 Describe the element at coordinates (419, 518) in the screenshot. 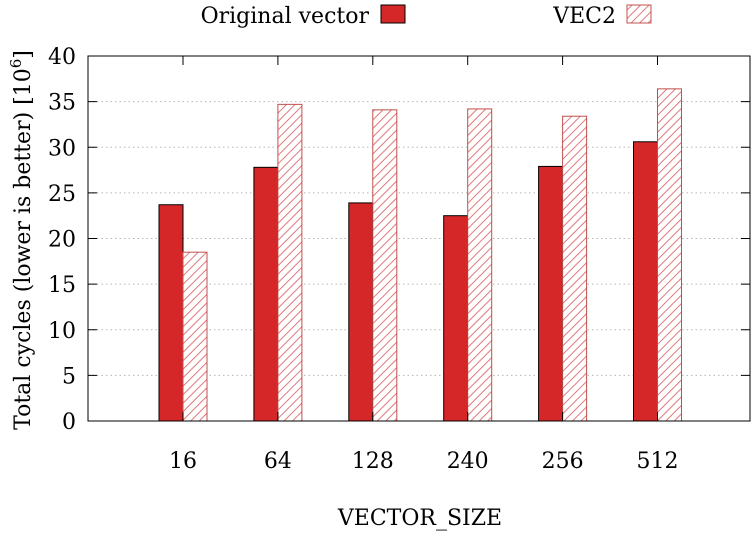

I see `x-axis-title: VECTOR_SIZE` at that location.